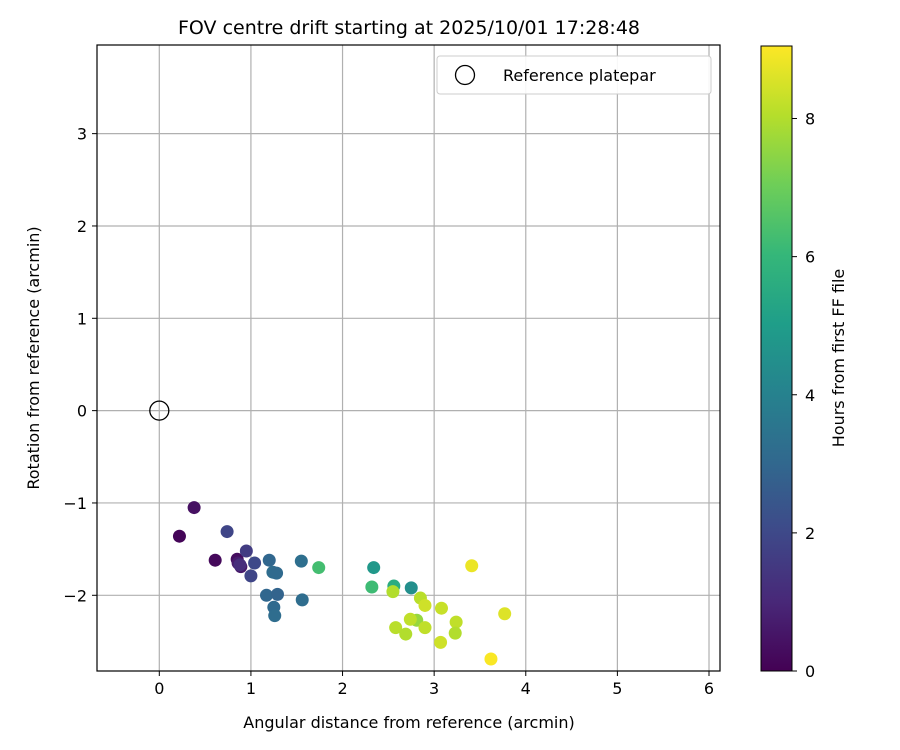 The width and height of the screenshot is (900, 750). Describe the element at coordinates (810, 671) in the screenshot. I see `colorbar-tick-label: 0` at that location.